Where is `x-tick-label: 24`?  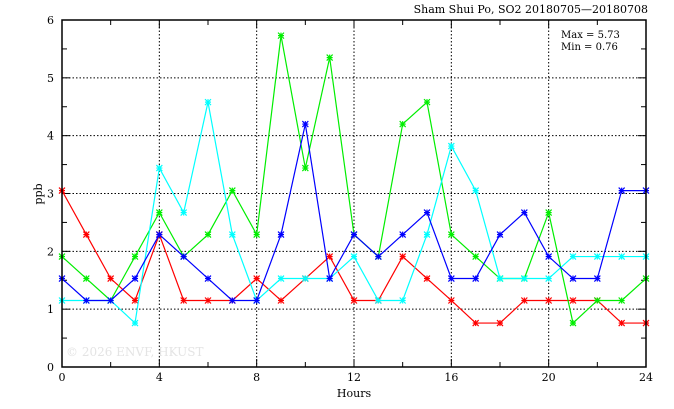 x-tick-label: 24 is located at coordinates (646, 377).